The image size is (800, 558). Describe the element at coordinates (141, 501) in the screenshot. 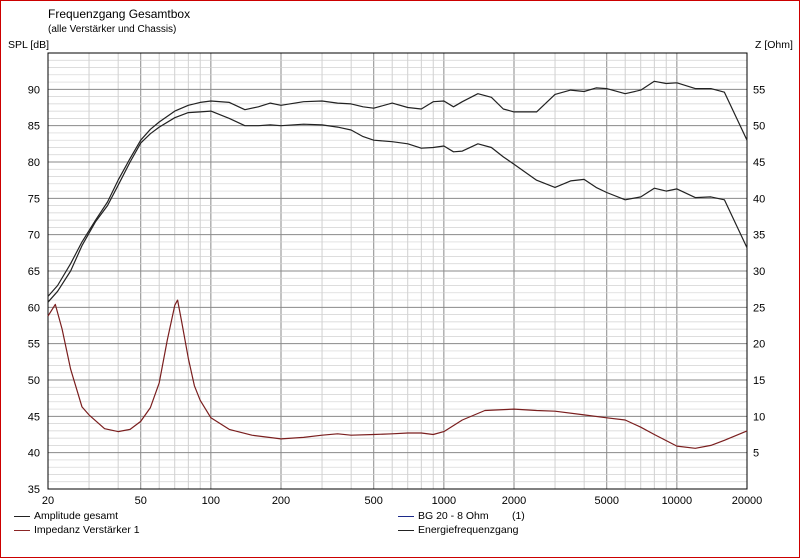

I see `x-tick-label: 50` at that location.